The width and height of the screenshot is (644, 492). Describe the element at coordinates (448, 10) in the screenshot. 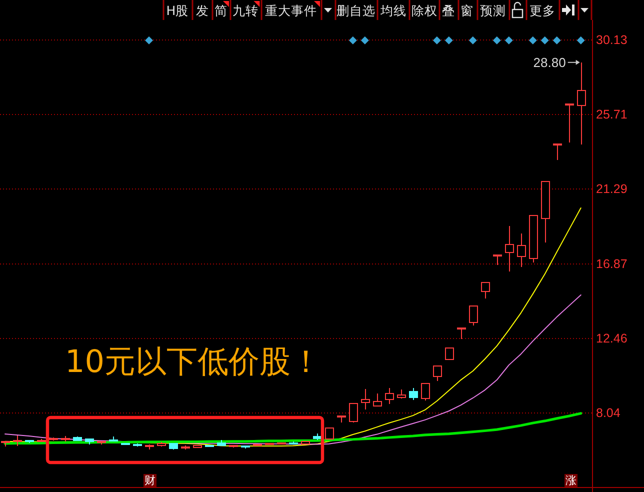

I see `text: 叠` at that location.